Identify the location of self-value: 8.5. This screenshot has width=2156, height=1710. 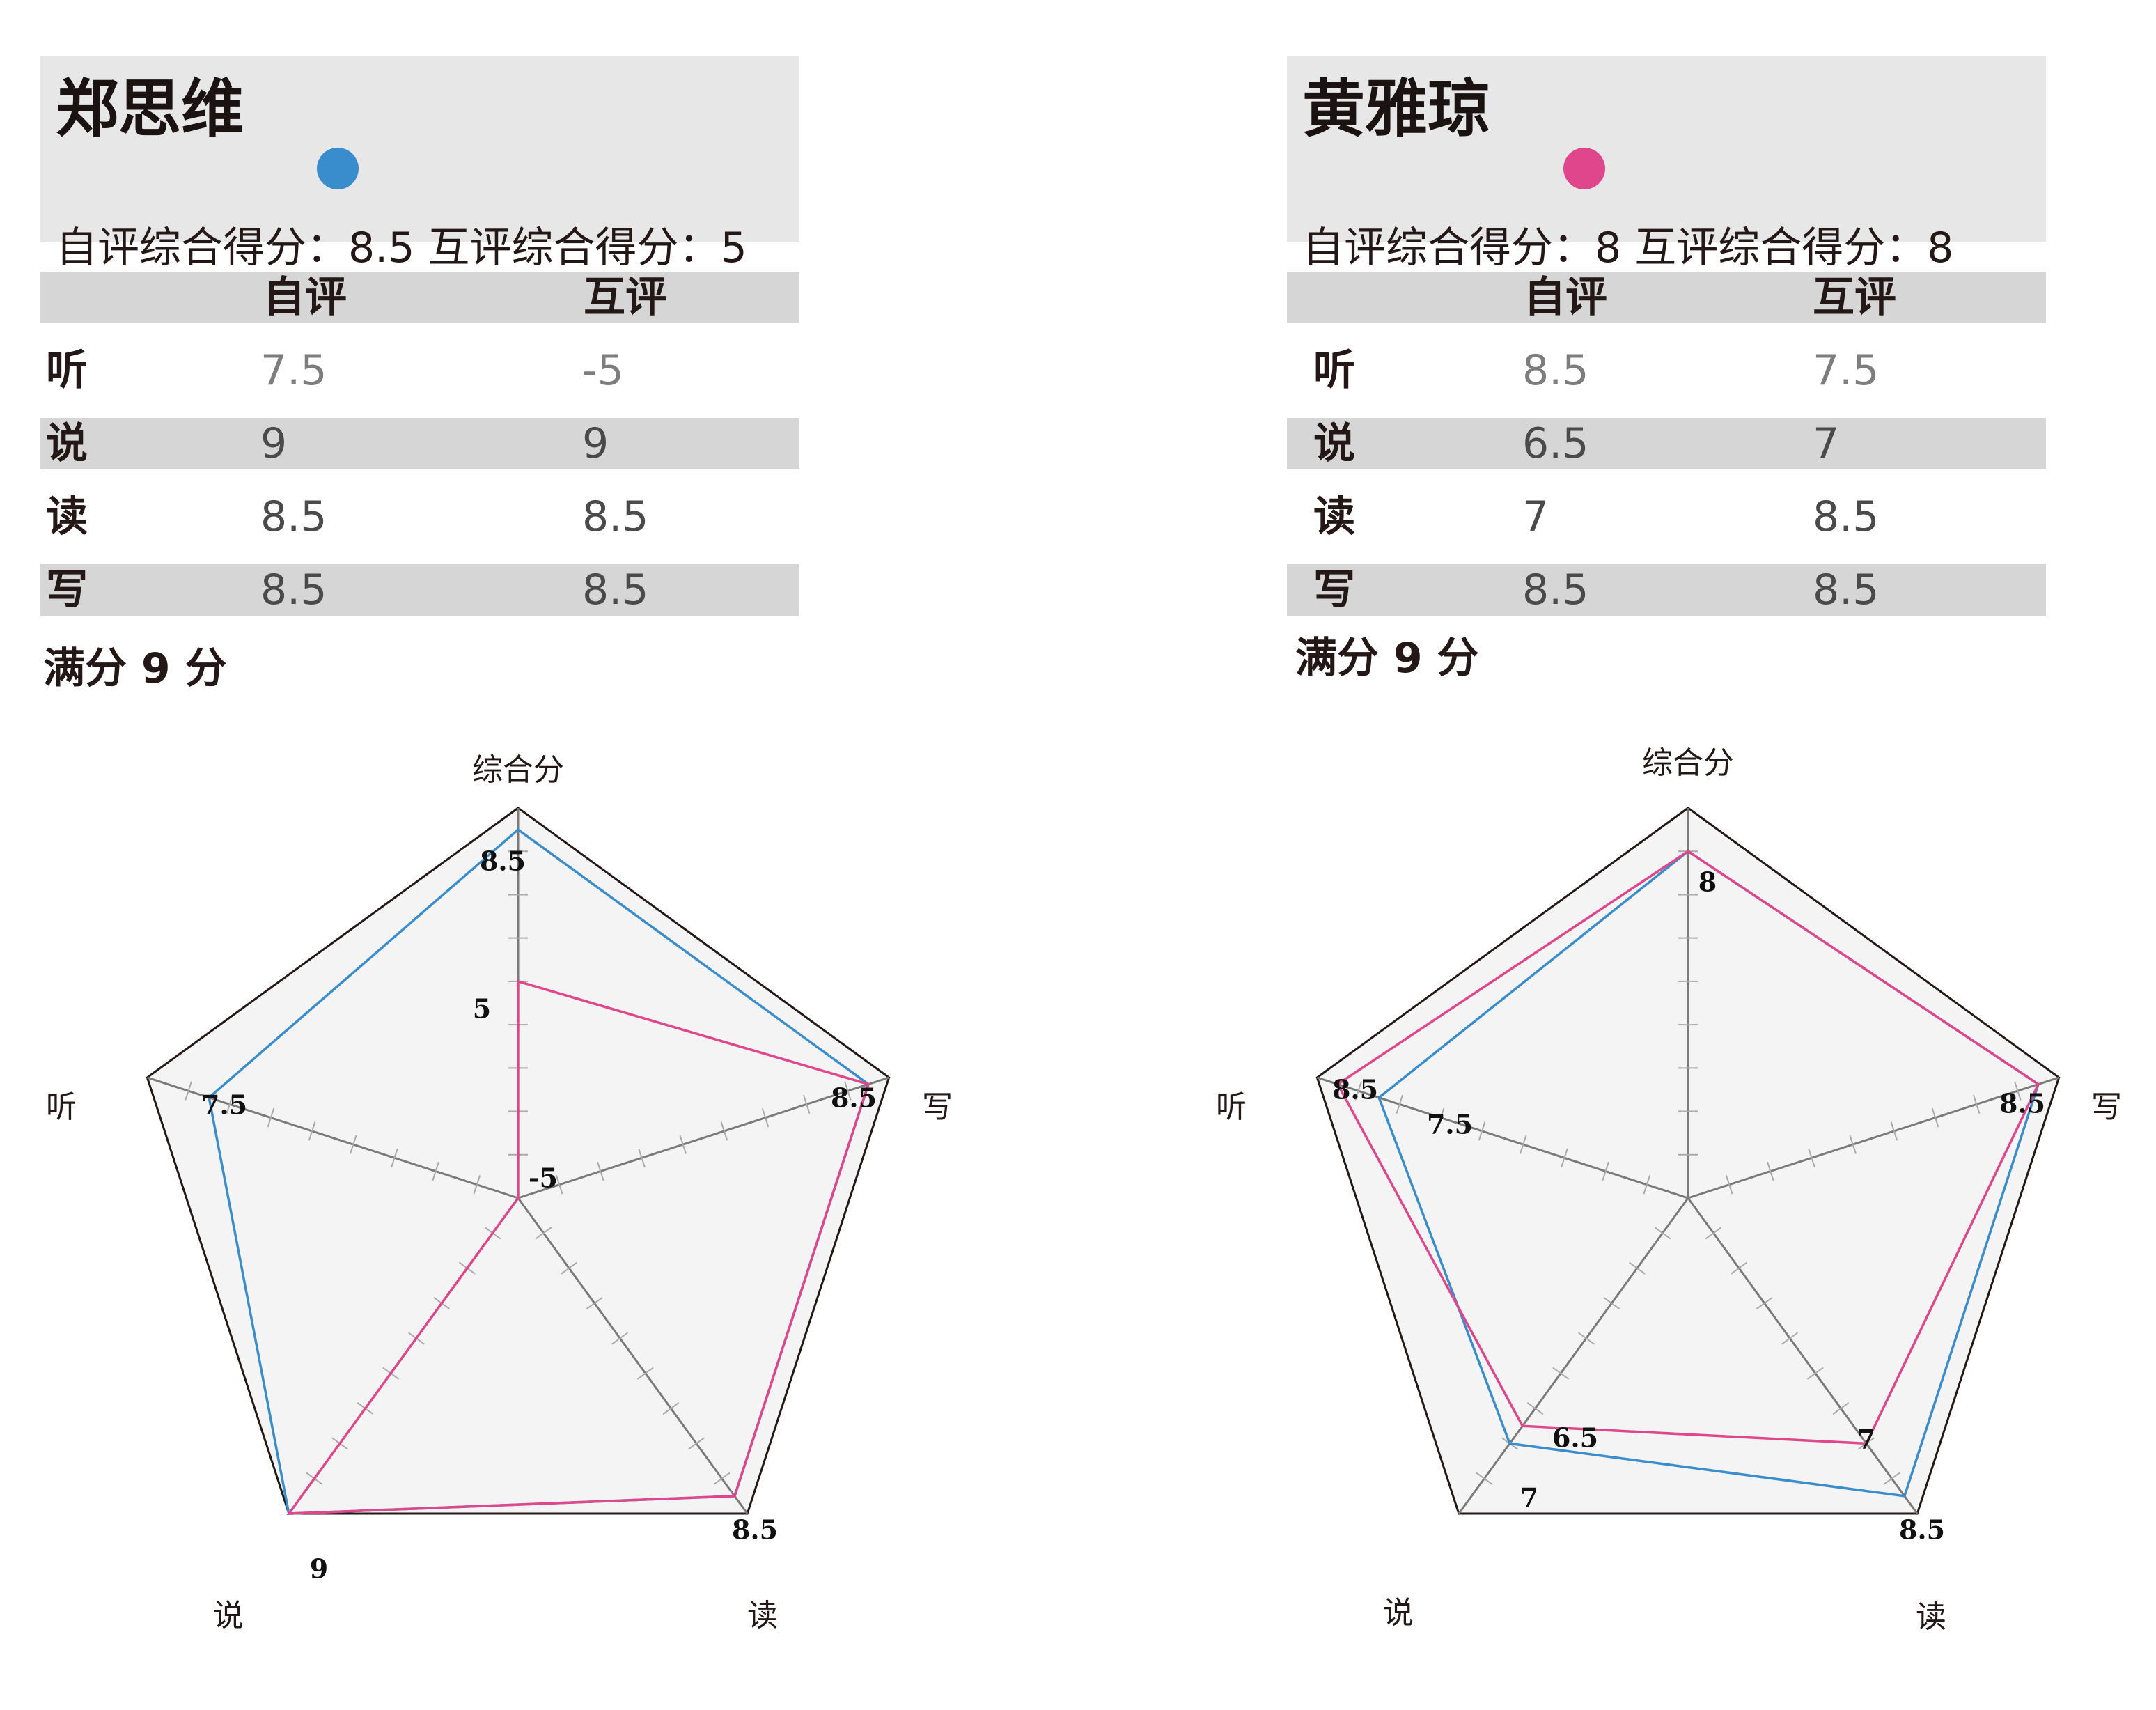
(1555, 370).